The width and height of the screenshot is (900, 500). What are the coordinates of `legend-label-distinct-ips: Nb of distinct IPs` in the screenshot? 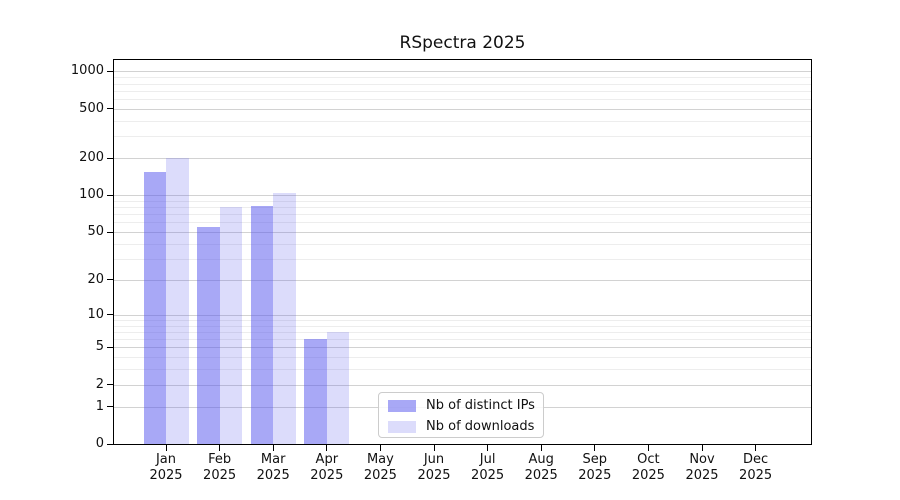 It's located at (480, 405).